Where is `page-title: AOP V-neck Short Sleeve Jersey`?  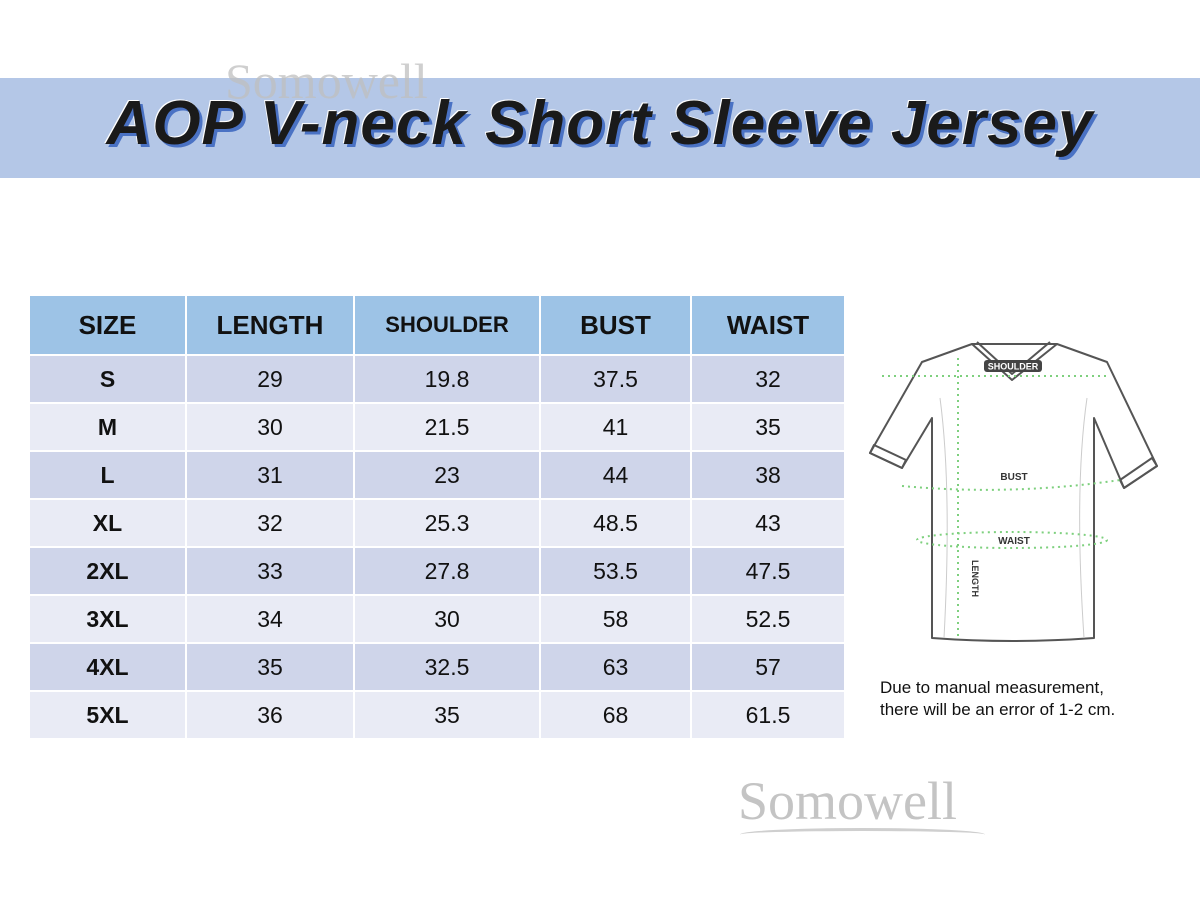 page-title: AOP V-neck Short Sleeve Jersey is located at coordinates (600, 123).